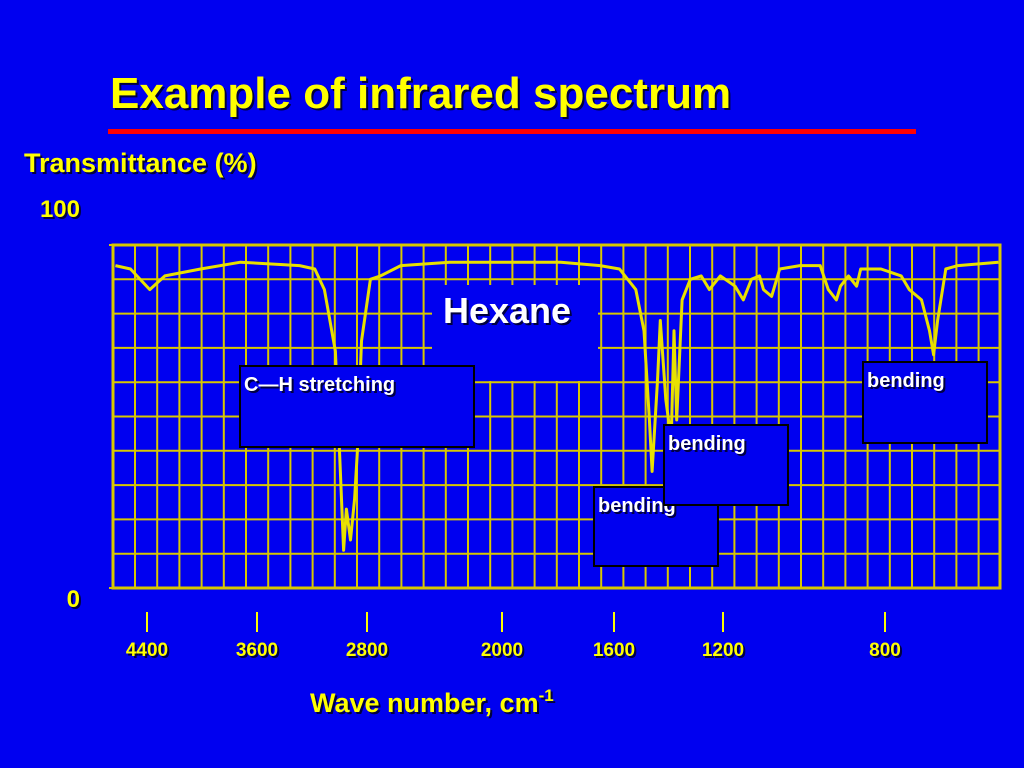  I want to click on x-tick-label: 1600, so click(614, 650).